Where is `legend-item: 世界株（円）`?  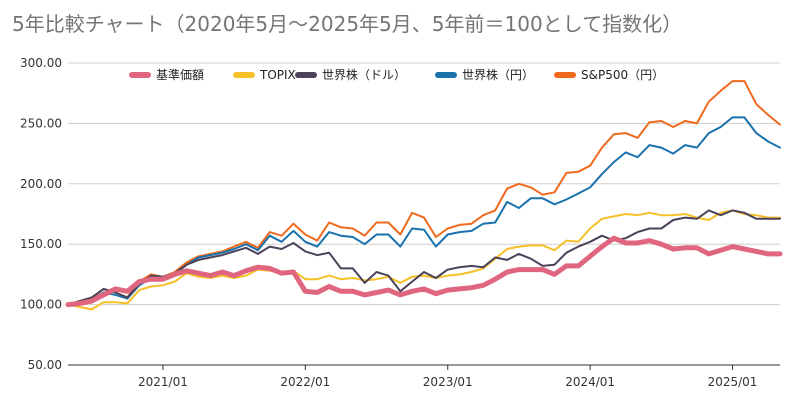 legend-item: 世界株（円） is located at coordinates (484, 74).